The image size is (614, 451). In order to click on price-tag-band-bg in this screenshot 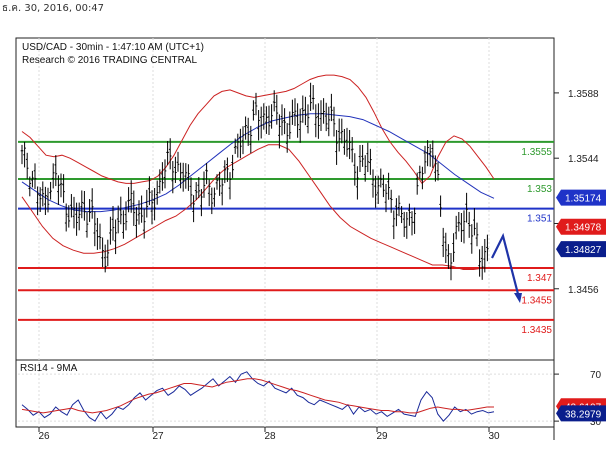, I will do `click(581, 226)`.